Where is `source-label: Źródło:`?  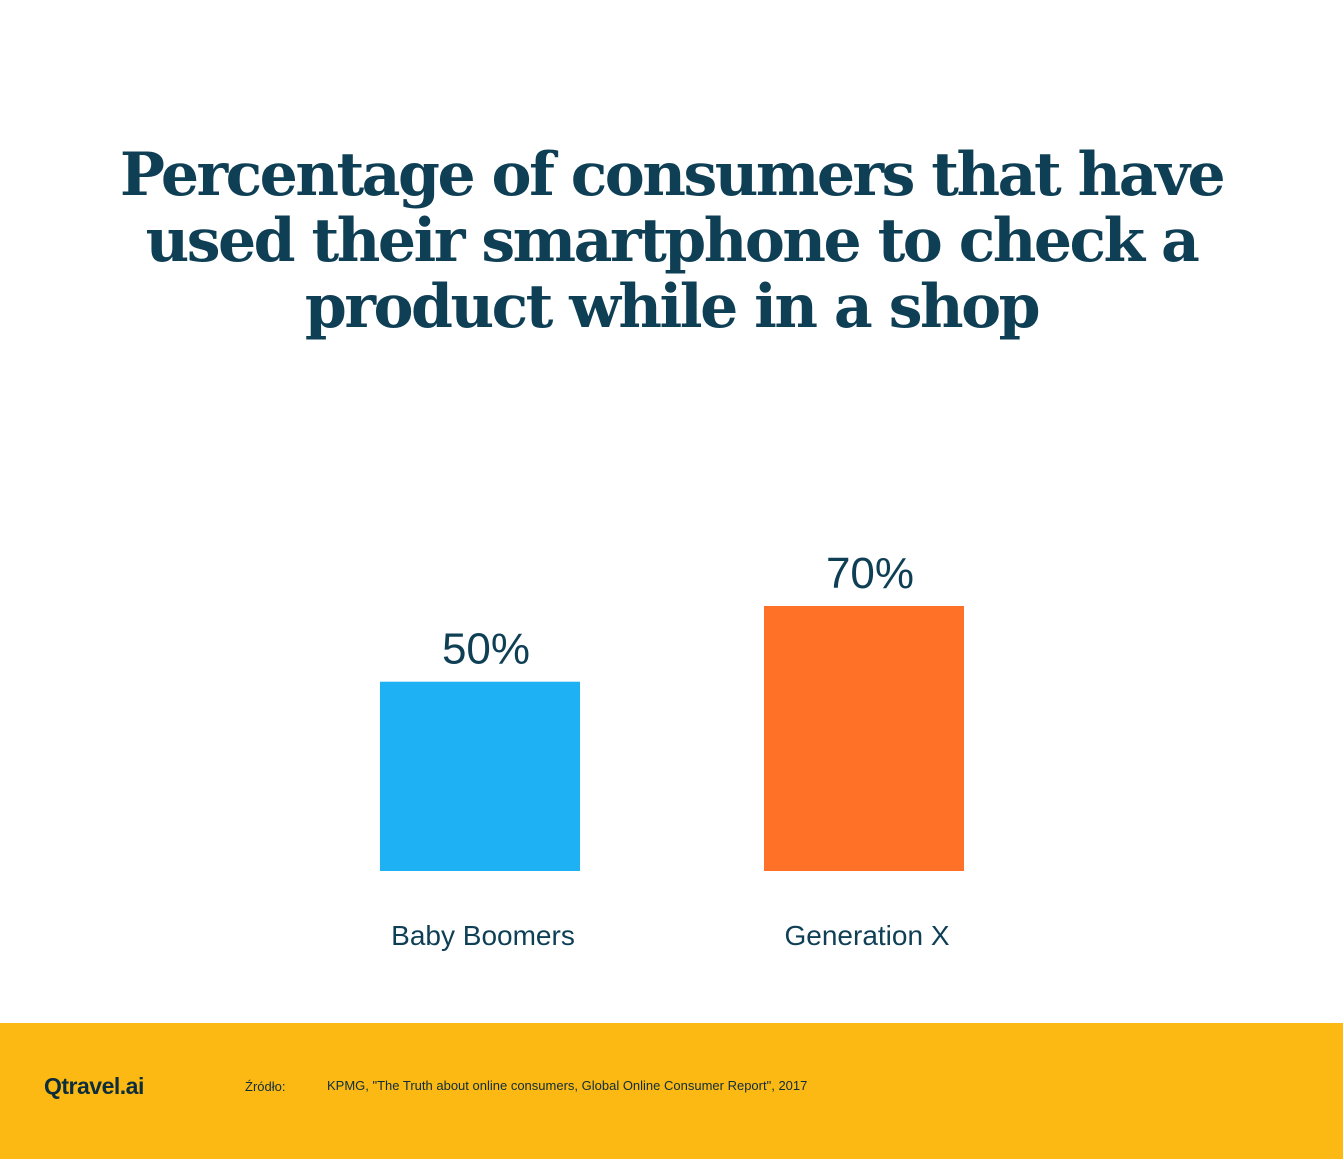 source-label: Źródło: is located at coordinates (265, 1086).